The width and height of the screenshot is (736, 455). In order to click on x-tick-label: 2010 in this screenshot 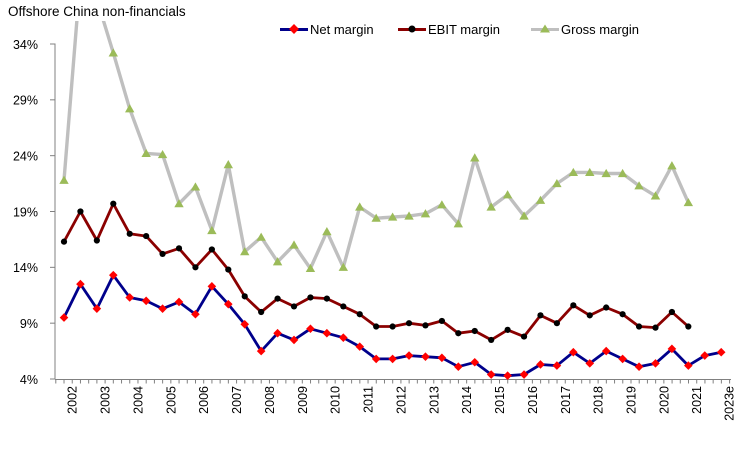, I will do `click(336, 400)`.